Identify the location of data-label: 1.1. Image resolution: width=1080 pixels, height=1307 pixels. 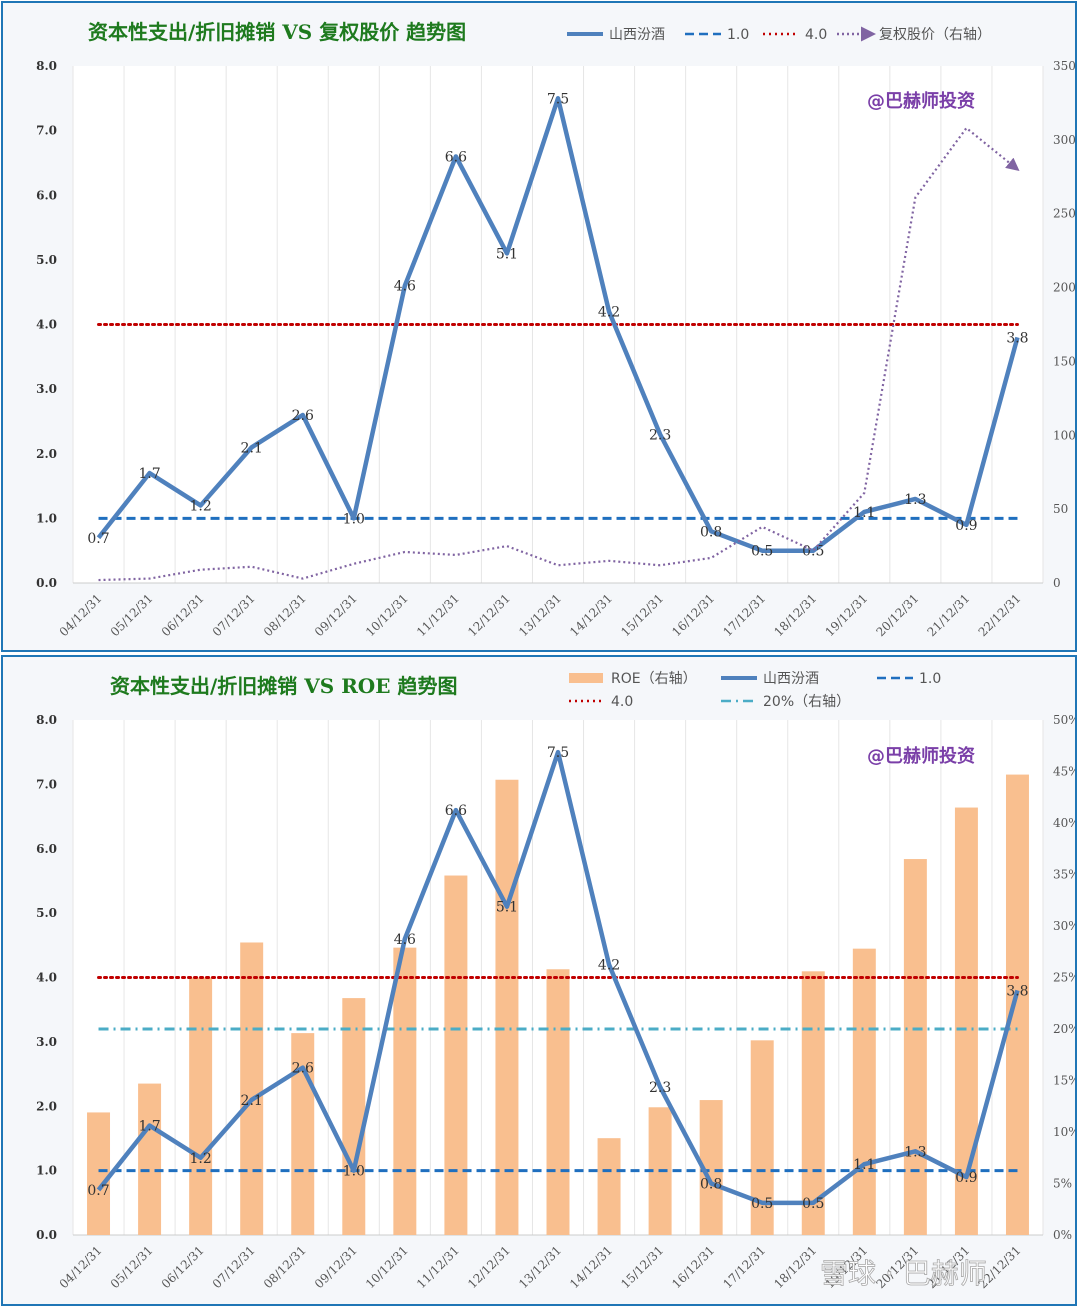
(864, 513).